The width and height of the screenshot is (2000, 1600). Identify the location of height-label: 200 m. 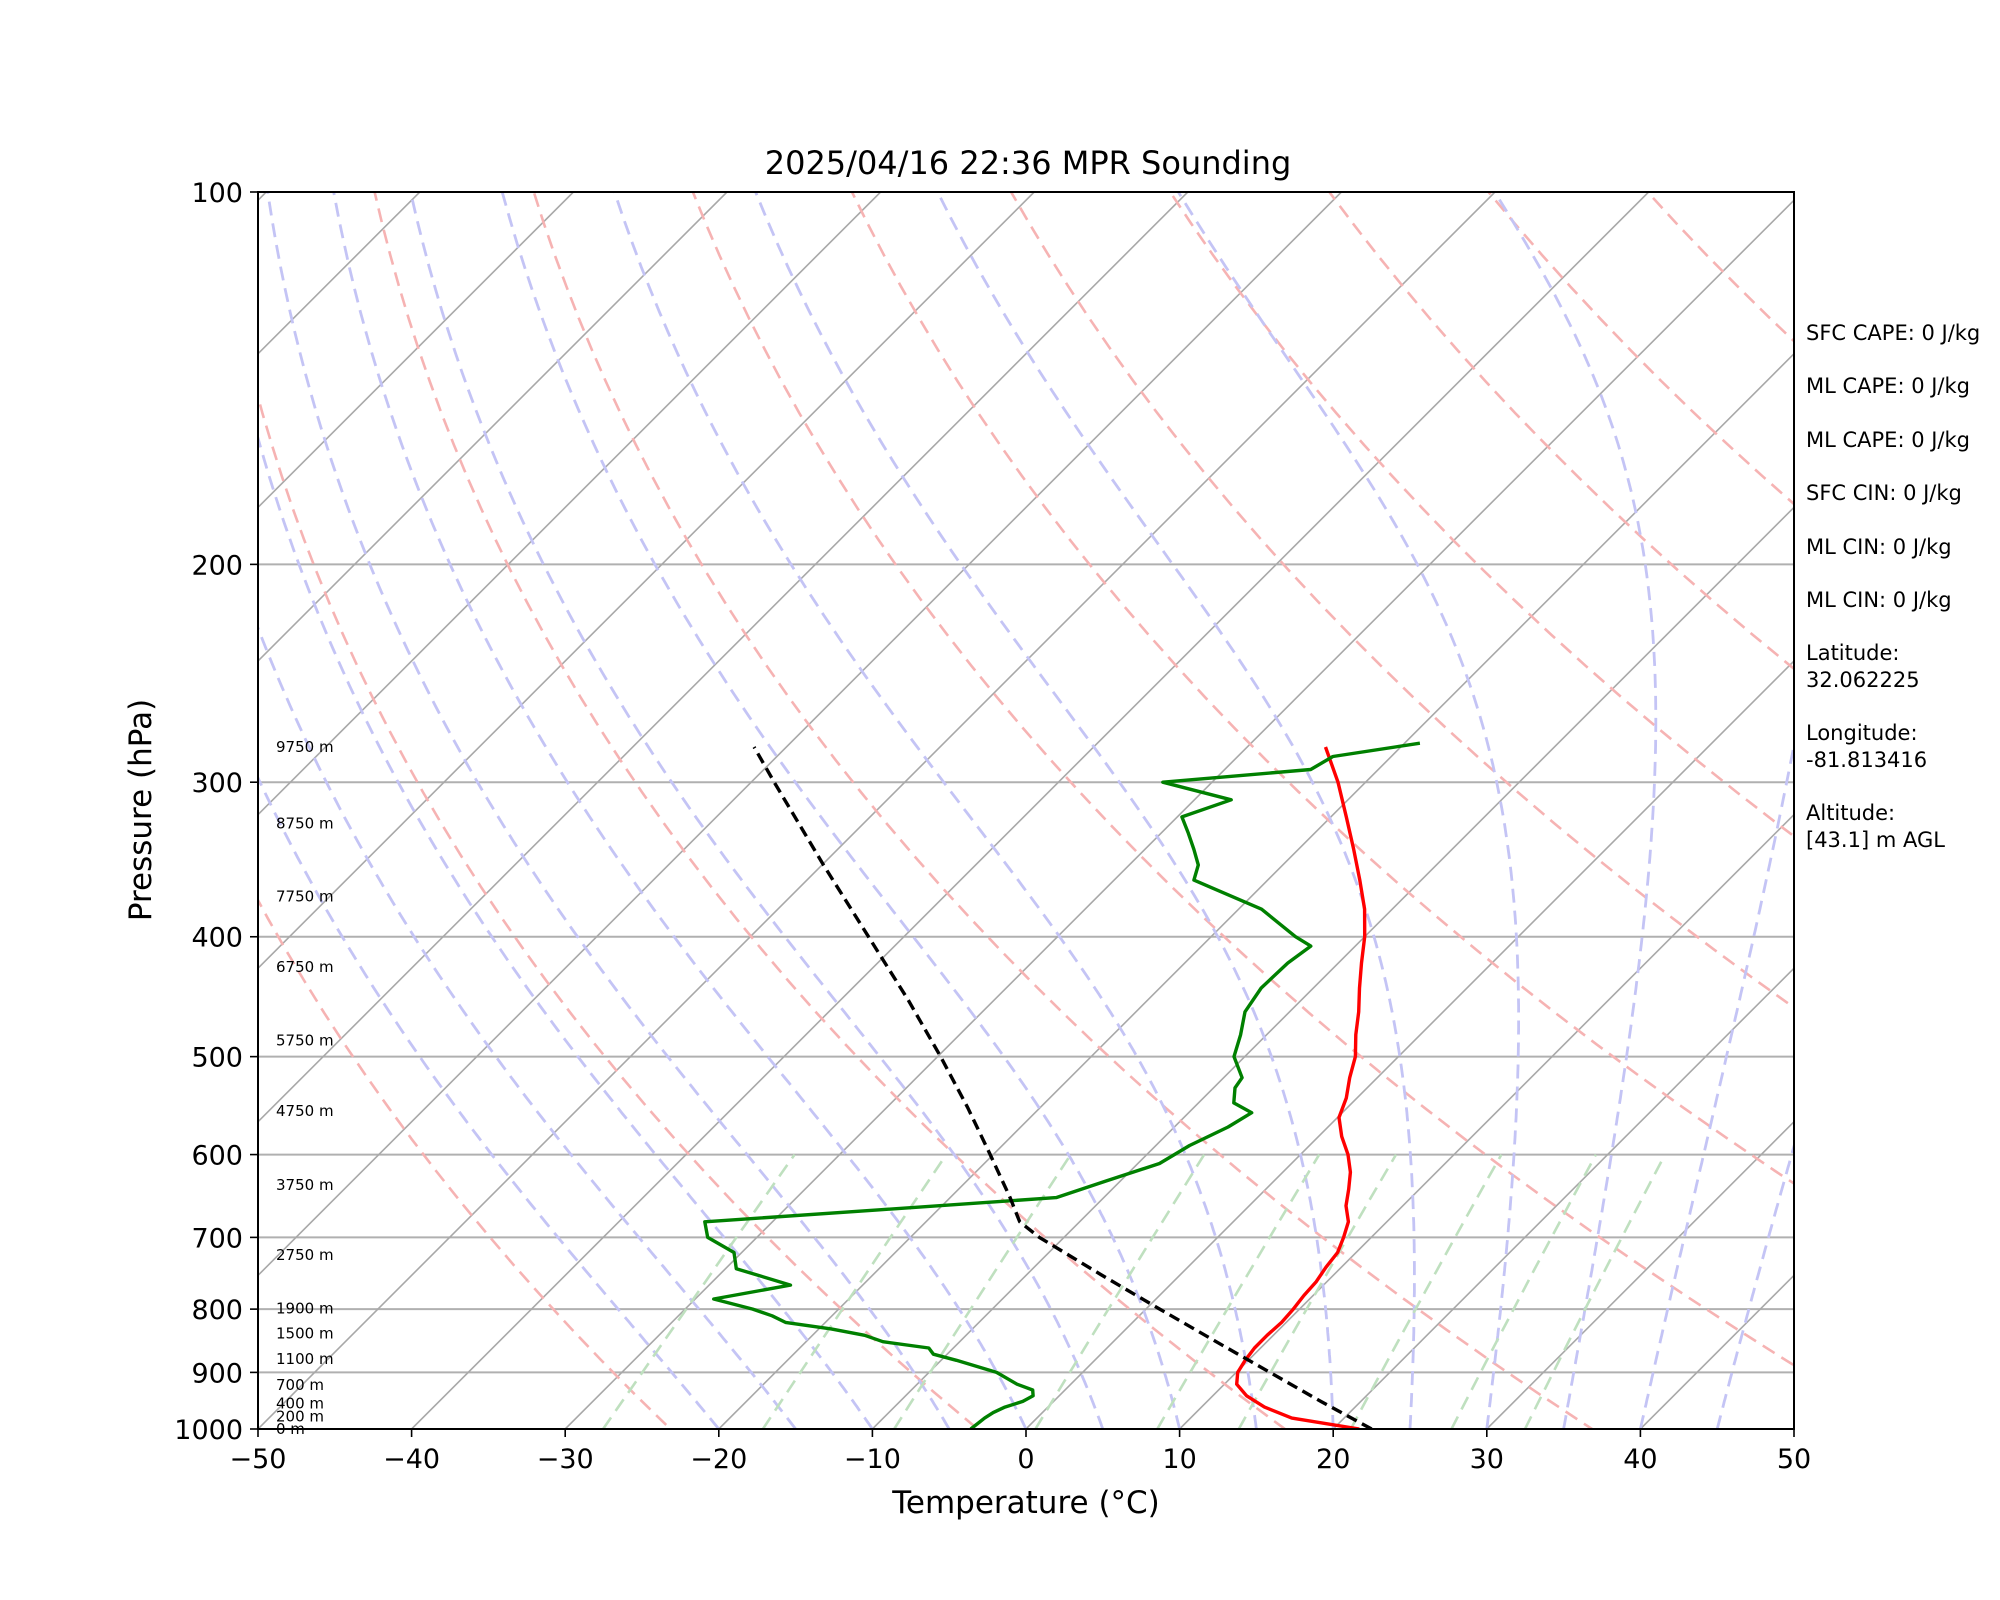
(300, 1416).